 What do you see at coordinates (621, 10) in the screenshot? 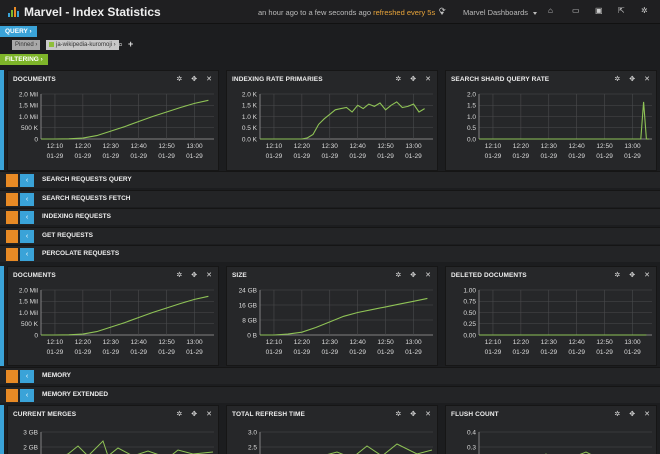
I see `share-icon: ⇱` at bounding box center [621, 10].